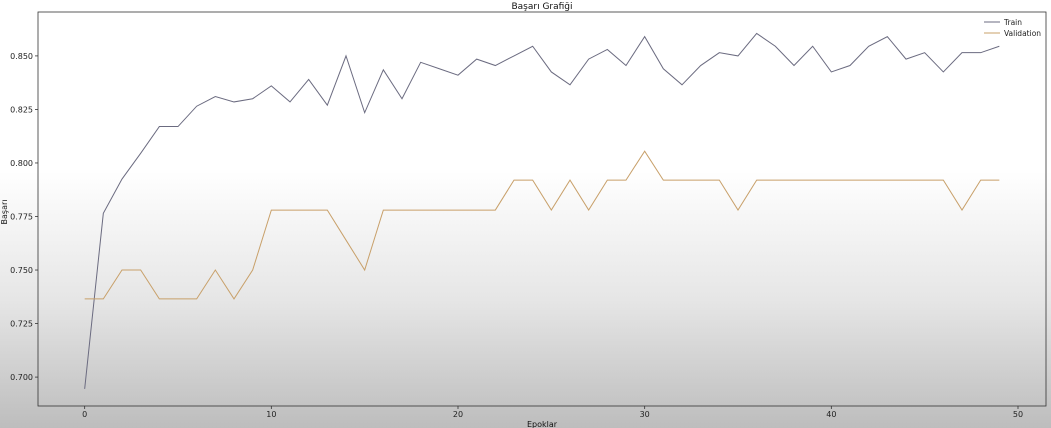 The height and width of the screenshot is (428, 1051). I want to click on x-tick-label: 50, so click(1018, 414).